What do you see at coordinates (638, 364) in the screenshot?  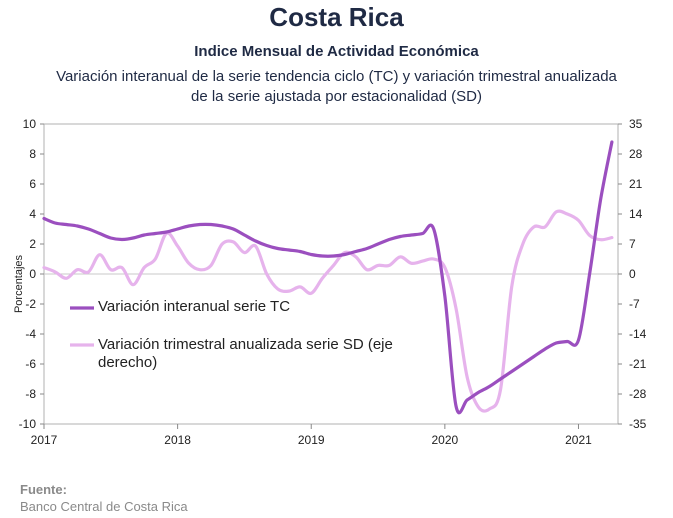 I see `y-right-tick-label: -21` at bounding box center [638, 364].